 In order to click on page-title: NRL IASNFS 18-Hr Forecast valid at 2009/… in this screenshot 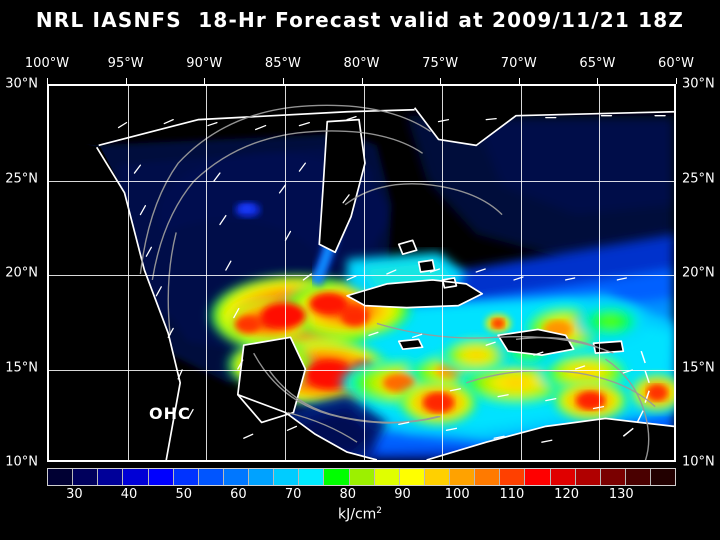, I will do `click(360, 20)`.